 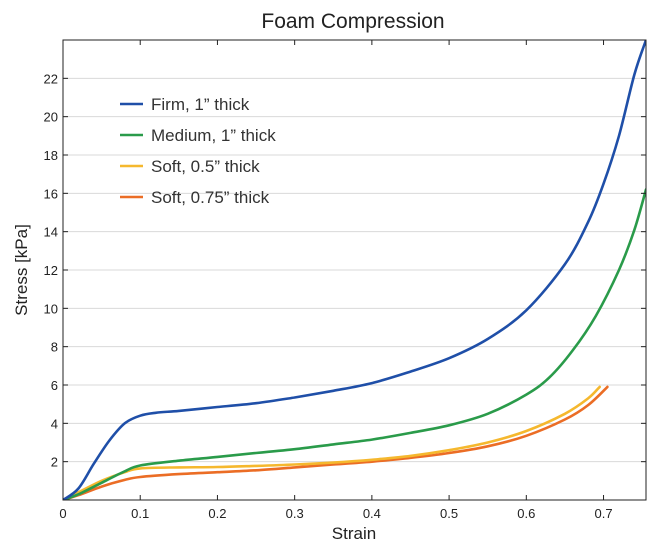 What do you see at coordinates (200, 104) in the screenshot?
I see `legend-label-0: Firm, 1” thick` at bounding box center [200, 104].